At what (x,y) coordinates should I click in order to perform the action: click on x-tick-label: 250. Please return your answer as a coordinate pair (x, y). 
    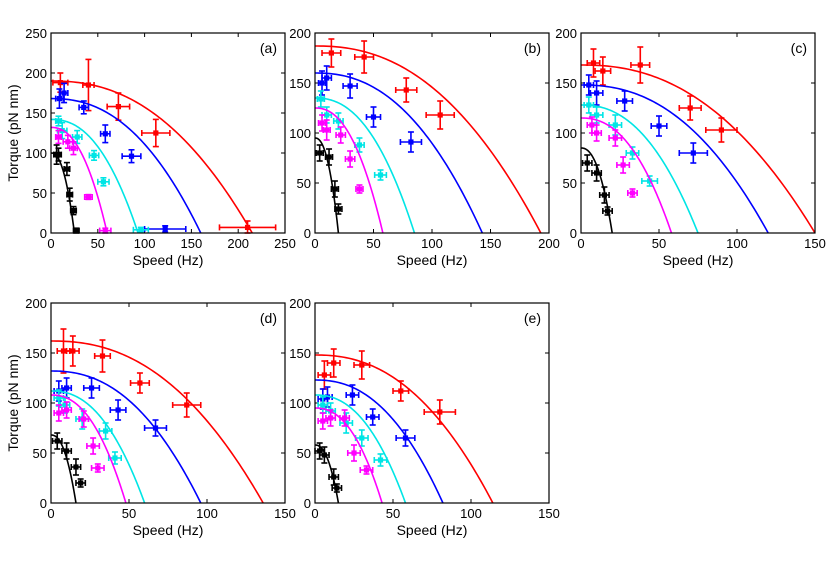
    Looking at the image, I should click on (285, 243).